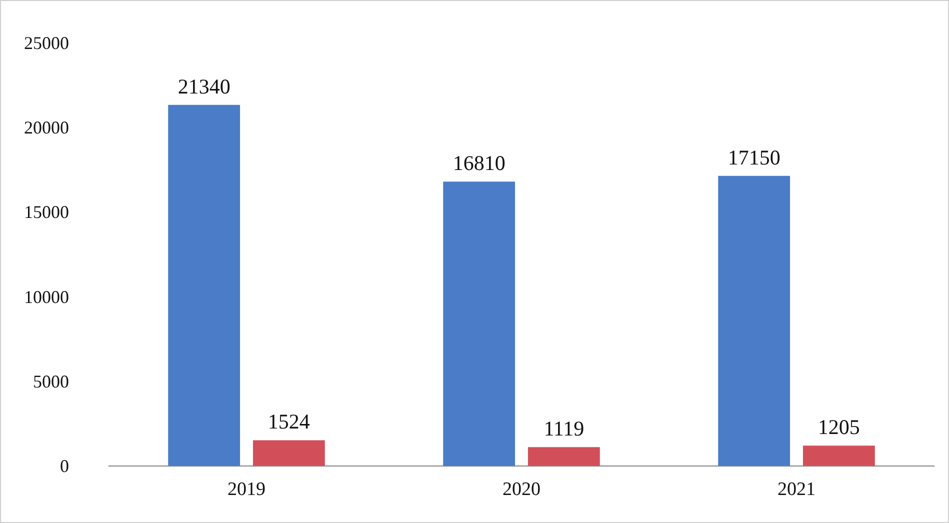 The width and height of the screenshot is (949, 523). Describe the element at coordinates (289, 422) in the screenshot. I see `data-label: 1524` at that location.